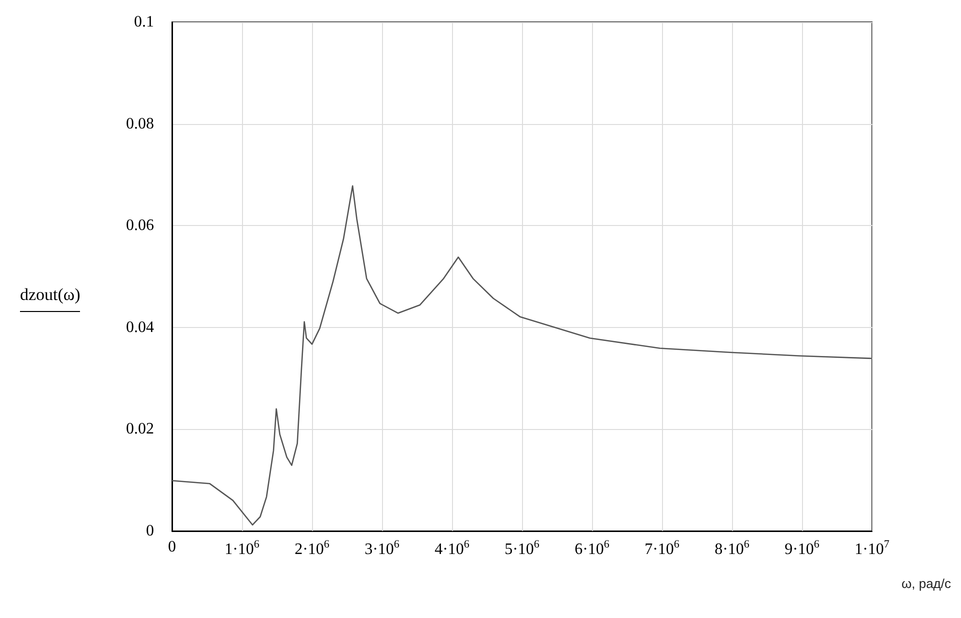 This screenshot has width=961, height=618. Describe the element at coordinates (144, 22) in the screenshot. I see `y-tick-label: 0.1` at that location.